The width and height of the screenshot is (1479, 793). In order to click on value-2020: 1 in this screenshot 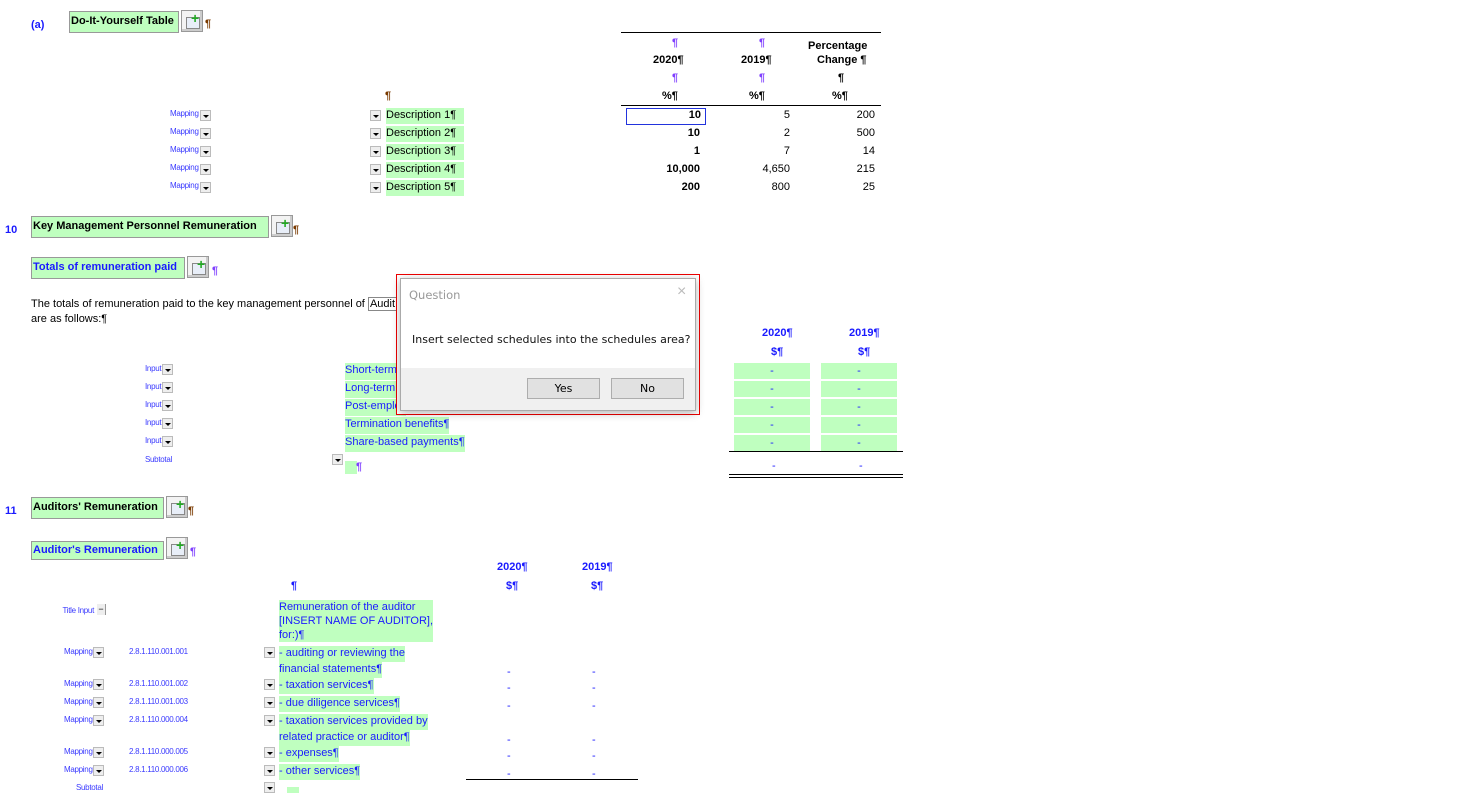, I will do `click(696, 151)`.